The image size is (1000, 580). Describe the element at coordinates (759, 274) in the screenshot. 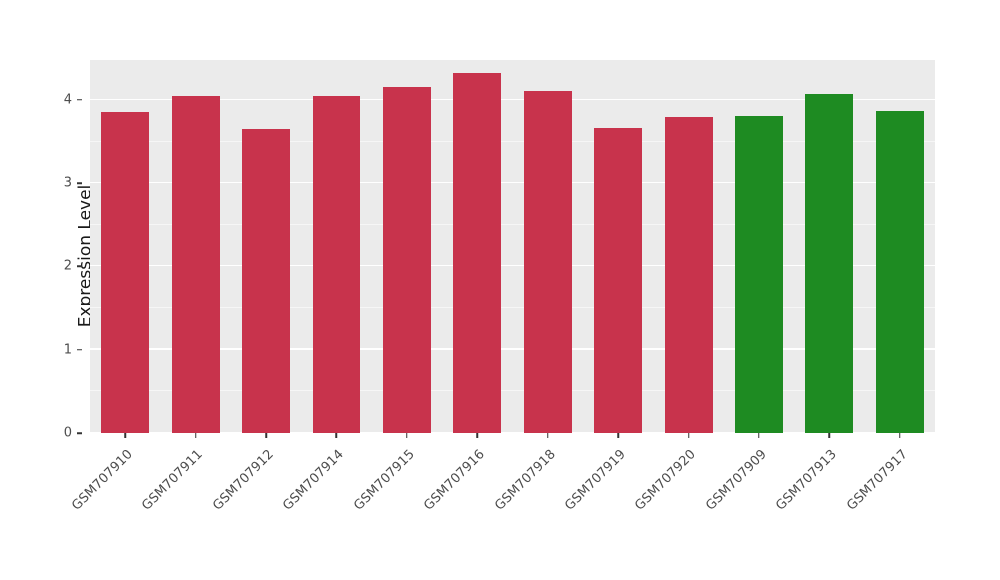

I see `bar-GSM707909` at that location.